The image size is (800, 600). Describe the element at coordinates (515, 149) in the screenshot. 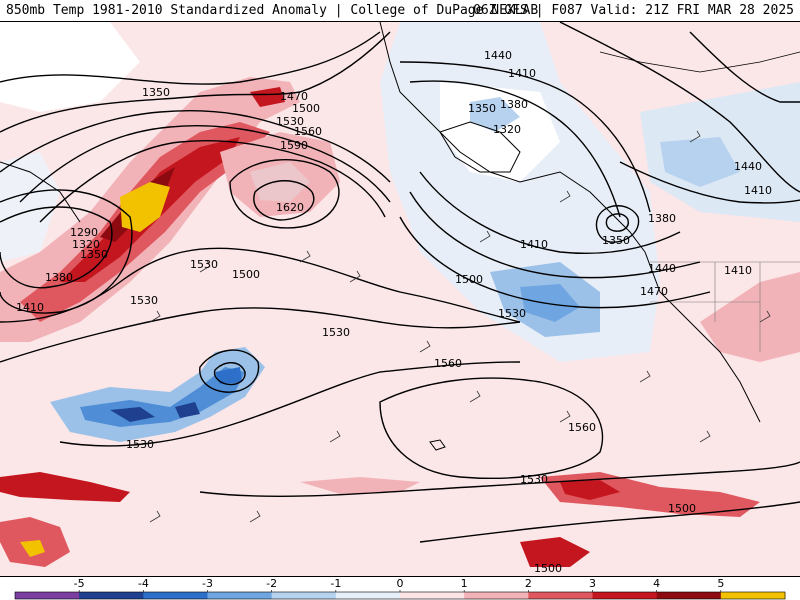

I see `contour-line-1410-gulf` at that location.